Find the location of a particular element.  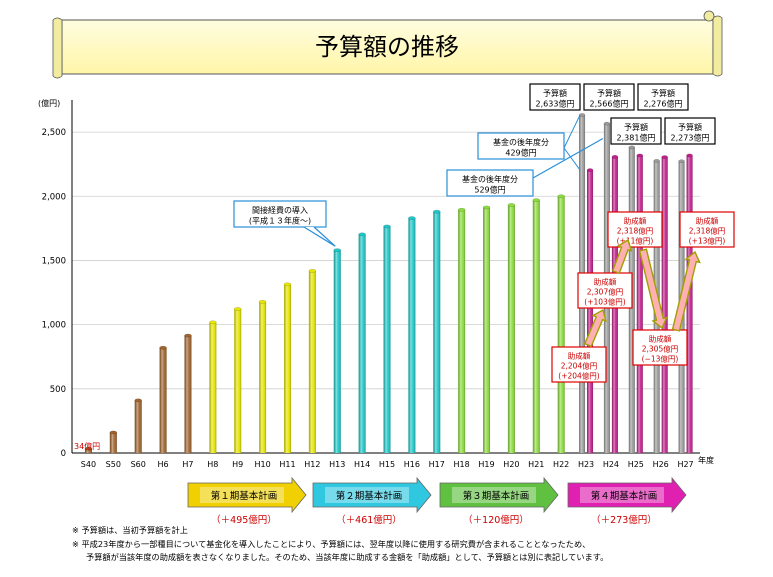

x-tick-label: H24 is located at coordinates (611, 464).